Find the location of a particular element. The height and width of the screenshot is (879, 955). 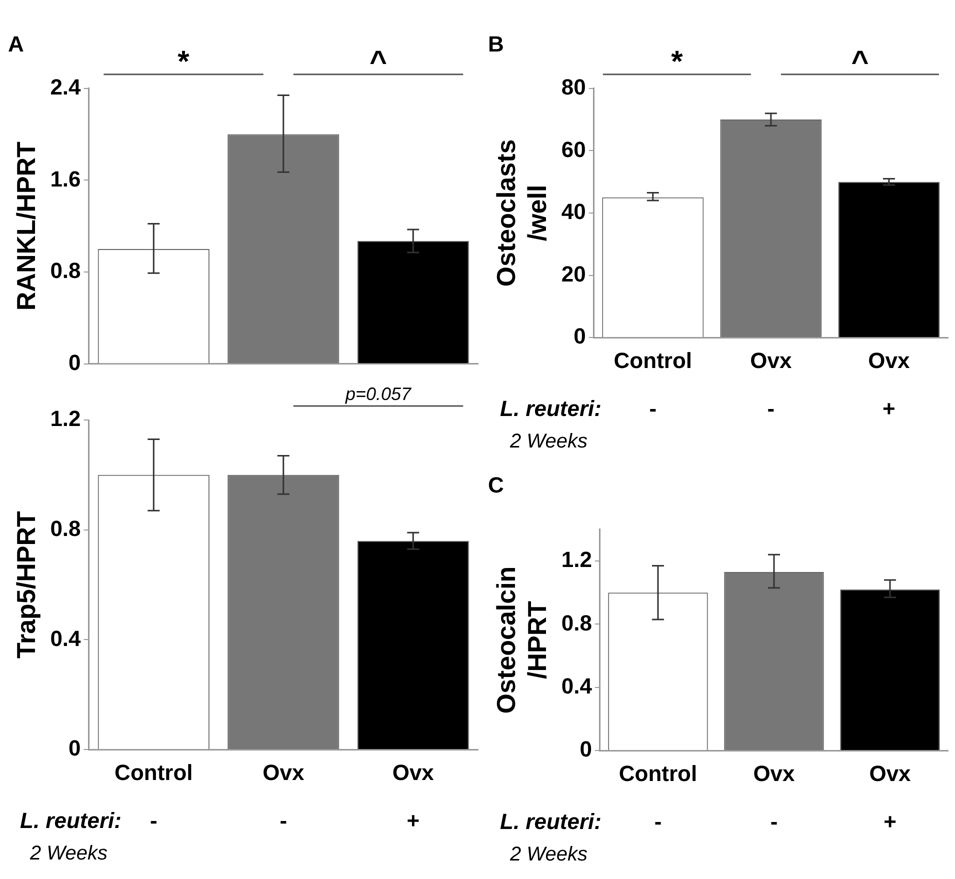

y-axis-title: Trap5/HPRT is located at coordinates (25, 584).